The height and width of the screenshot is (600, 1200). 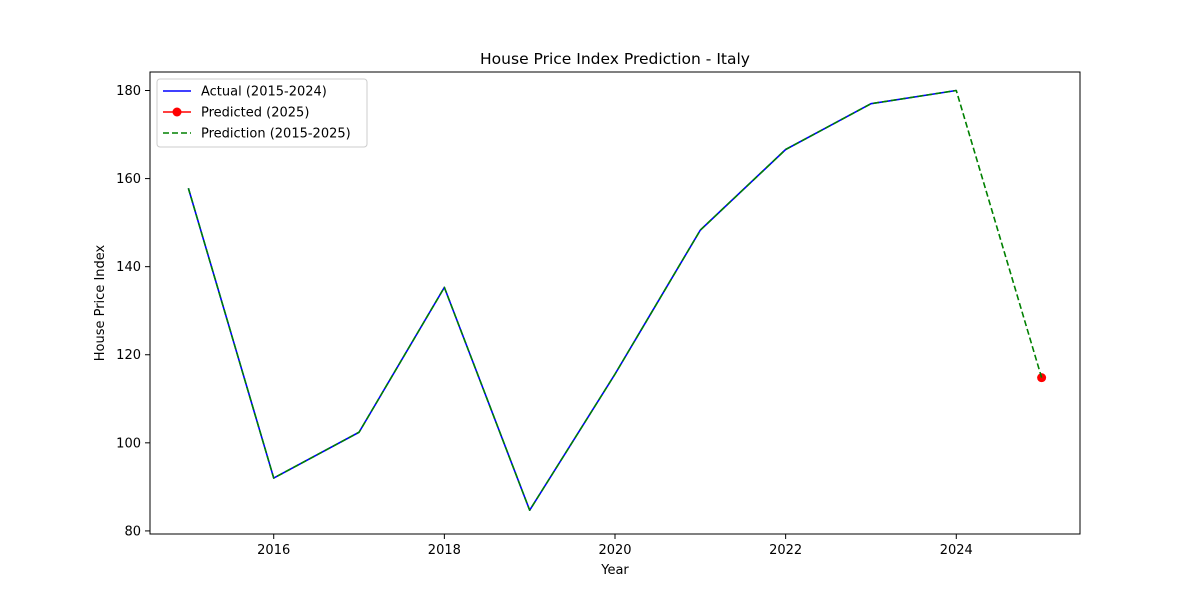 I want to click on y-tick-label: 80, so click(x=132, y=531).